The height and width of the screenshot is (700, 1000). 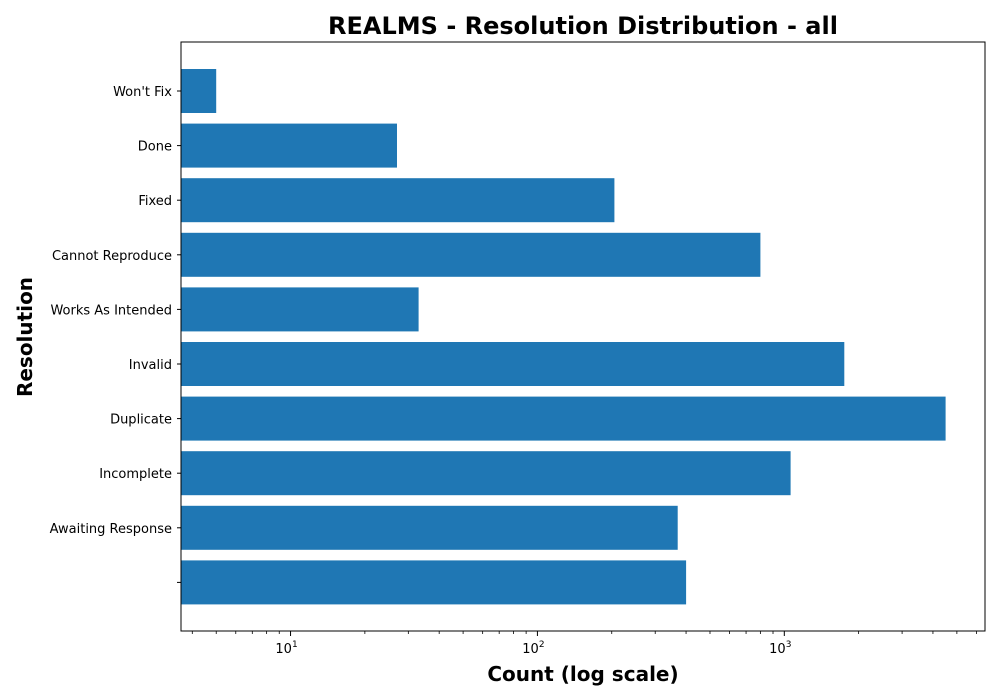 I want to click on chart-title: REALMS - Resolution Distribution - all, so click(x=583, y=26).